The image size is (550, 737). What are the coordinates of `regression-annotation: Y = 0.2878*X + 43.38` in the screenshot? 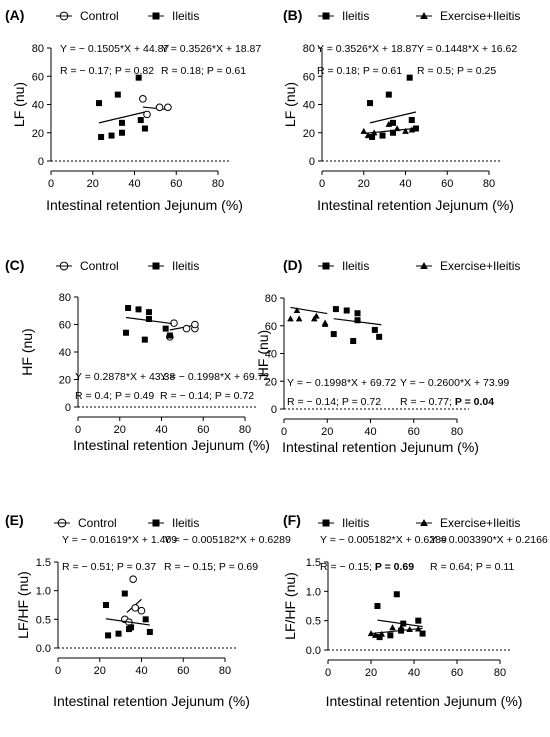 It's located at (125, 377).